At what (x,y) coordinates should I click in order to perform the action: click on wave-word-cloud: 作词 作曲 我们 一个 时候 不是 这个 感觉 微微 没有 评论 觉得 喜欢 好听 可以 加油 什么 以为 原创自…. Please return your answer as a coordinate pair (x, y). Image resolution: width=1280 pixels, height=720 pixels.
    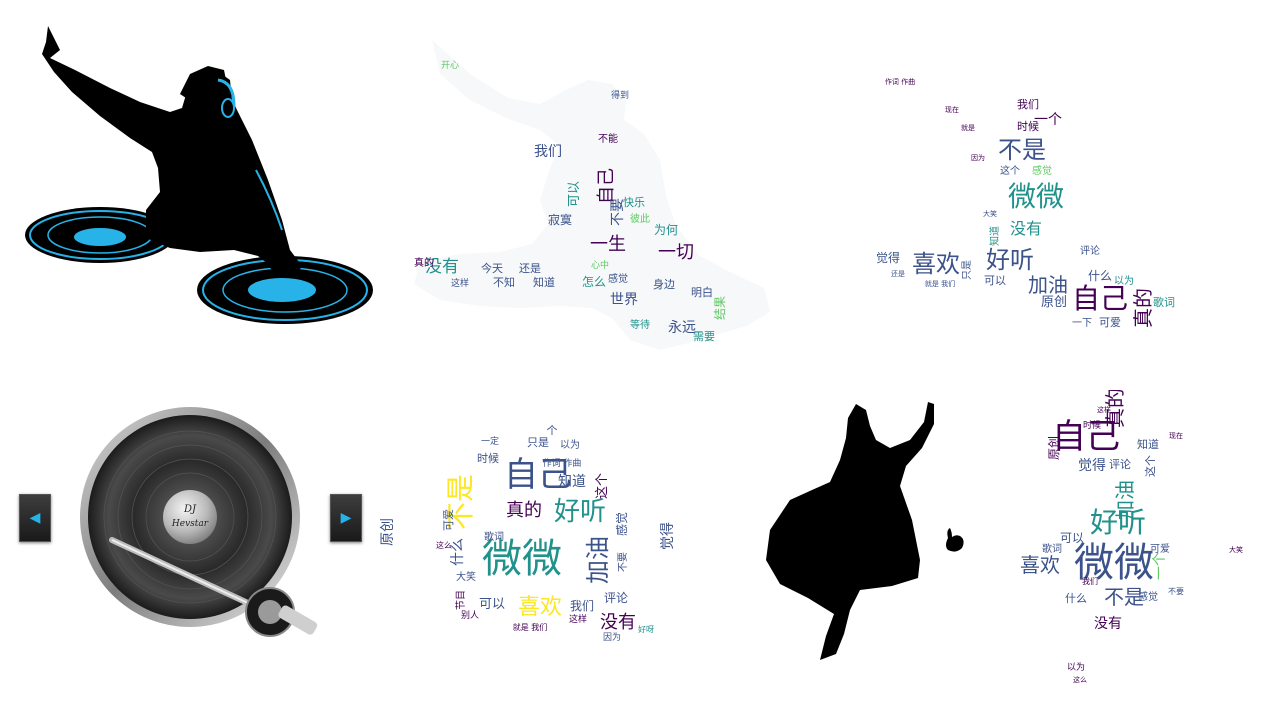
    Looking at the image, I should click on (1030, 215).